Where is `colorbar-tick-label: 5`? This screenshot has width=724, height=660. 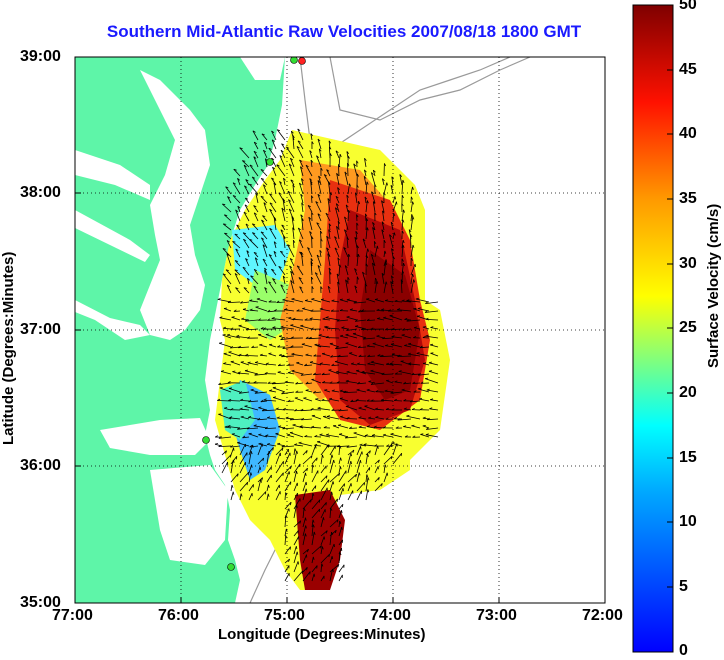 colorbar-tick-label: 5 is located at coordinates (683, 587).